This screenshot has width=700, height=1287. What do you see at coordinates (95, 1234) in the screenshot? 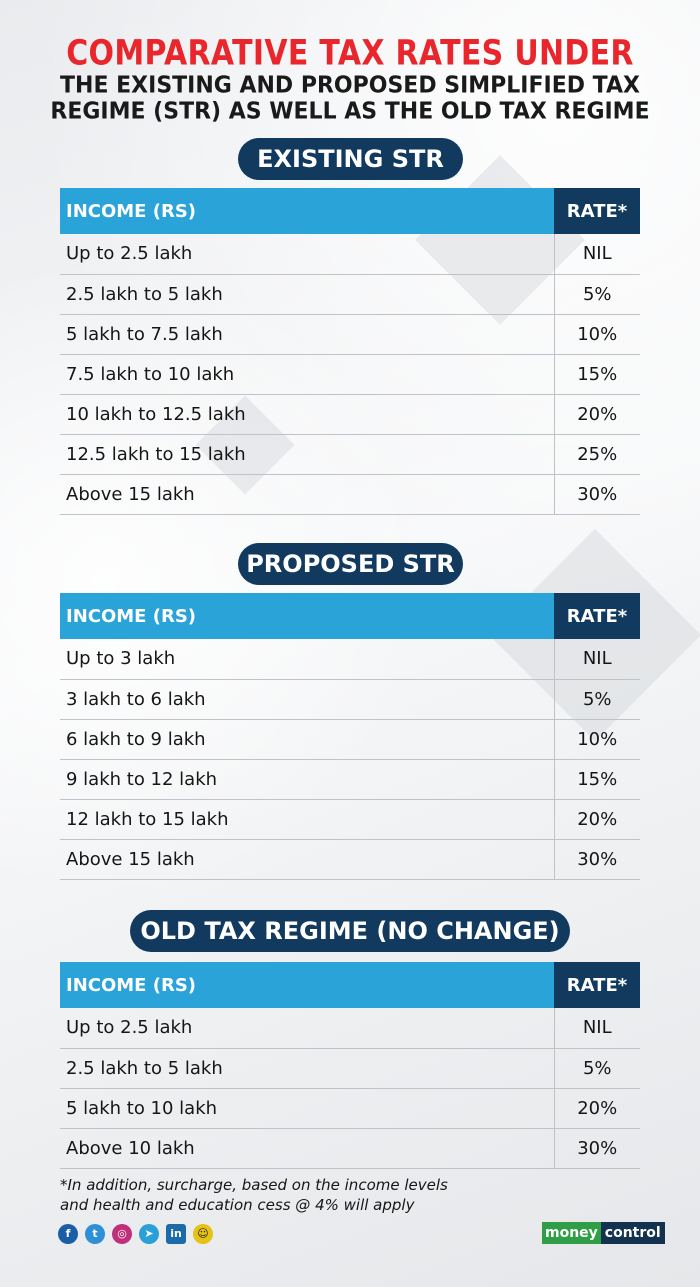
I see `twitter-icon: t` at bounding box center [95, 1234].